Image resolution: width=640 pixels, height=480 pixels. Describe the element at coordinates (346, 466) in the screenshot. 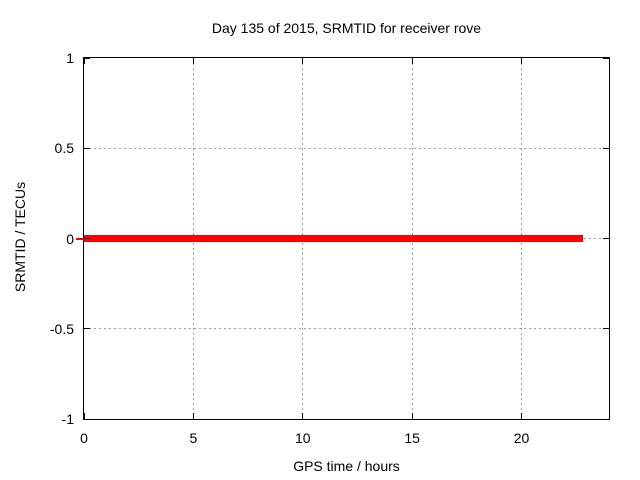

I see `x-axis-label: GPS time / hours` at that location.